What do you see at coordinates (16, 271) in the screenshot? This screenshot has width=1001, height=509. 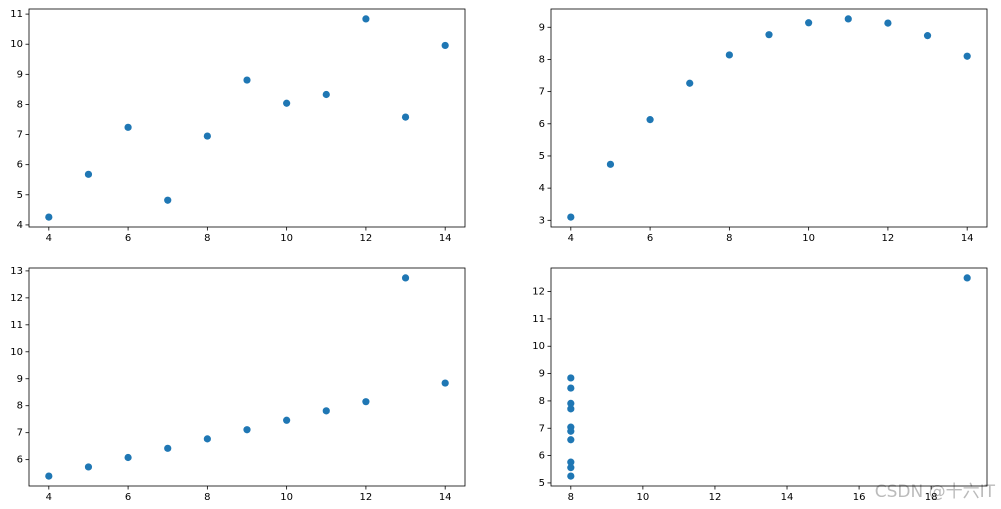 I see `y-tick-label: 13` at bounding box center [16, 271].